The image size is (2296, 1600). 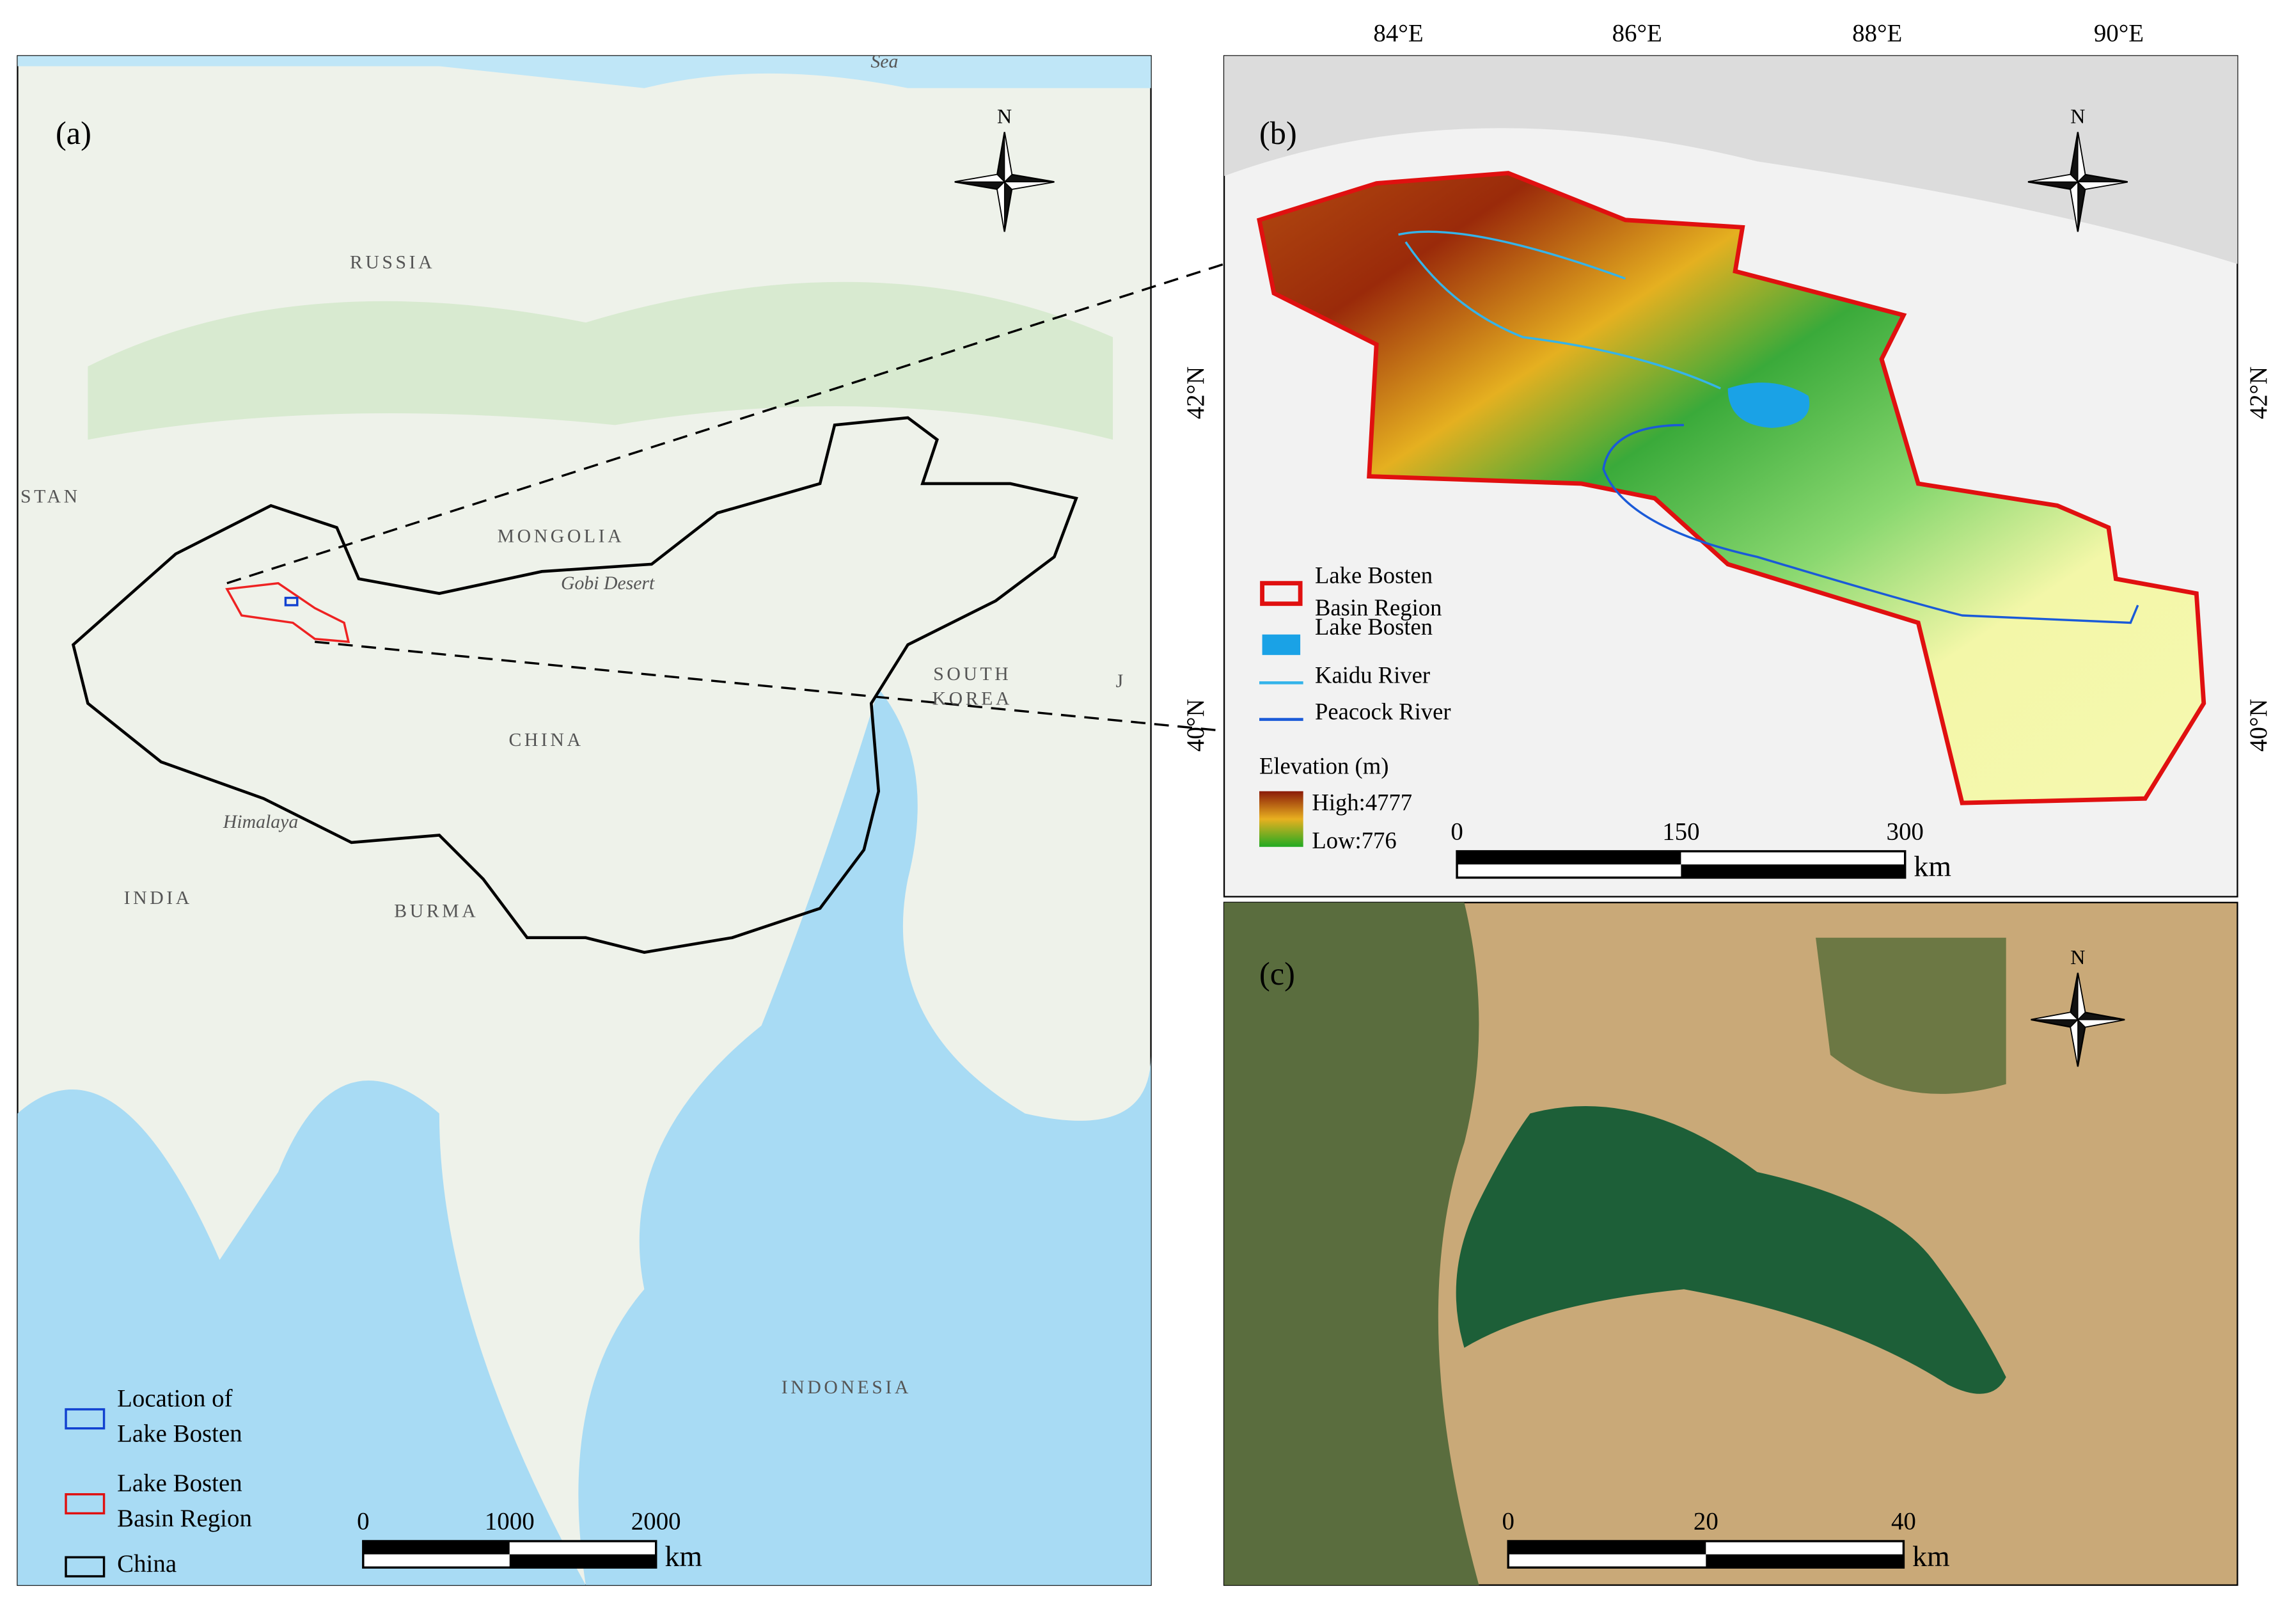 I want to click on panel-label: (b), so click(x=1278, y=133).